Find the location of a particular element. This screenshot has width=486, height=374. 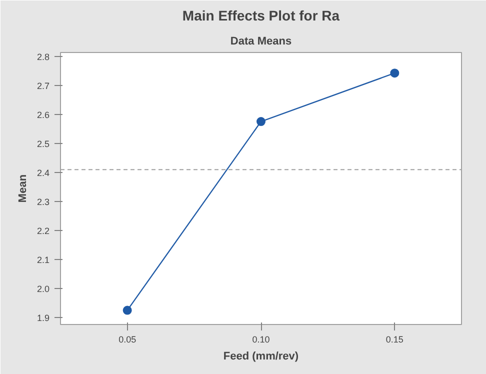

y-tick-label: 2.0 is located at coordinates (43, 289).